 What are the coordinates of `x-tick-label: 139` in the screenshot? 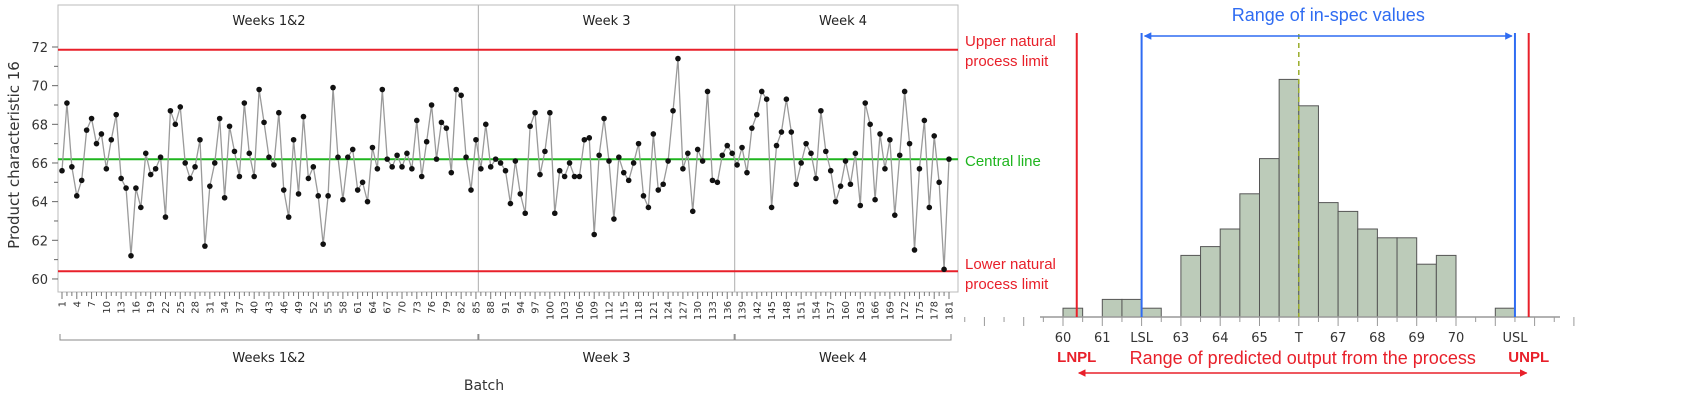 It's located at (743, 310).